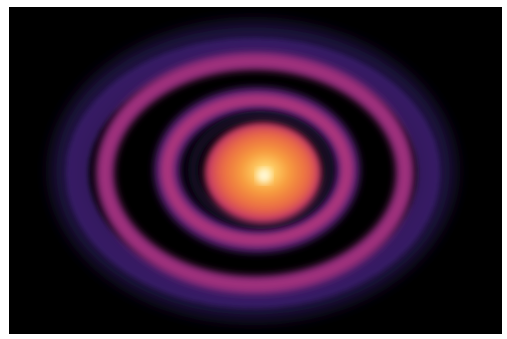 This screenshot has width=507, height=339. I want to click on inner-gap, so click(261, 170).